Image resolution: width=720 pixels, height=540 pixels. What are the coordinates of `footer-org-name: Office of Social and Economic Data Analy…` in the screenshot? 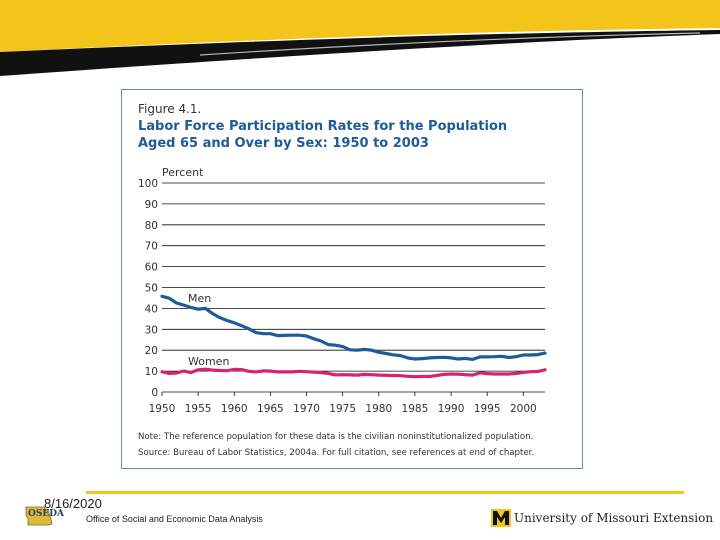 It's located at (174, 519).